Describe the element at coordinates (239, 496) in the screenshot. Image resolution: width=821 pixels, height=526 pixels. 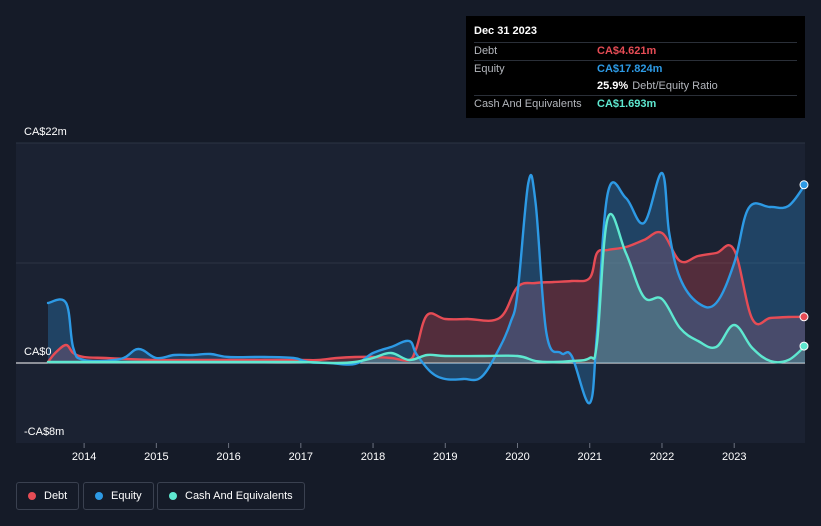
I see `legend-cash-label: Cash And Equivalents` at that location.